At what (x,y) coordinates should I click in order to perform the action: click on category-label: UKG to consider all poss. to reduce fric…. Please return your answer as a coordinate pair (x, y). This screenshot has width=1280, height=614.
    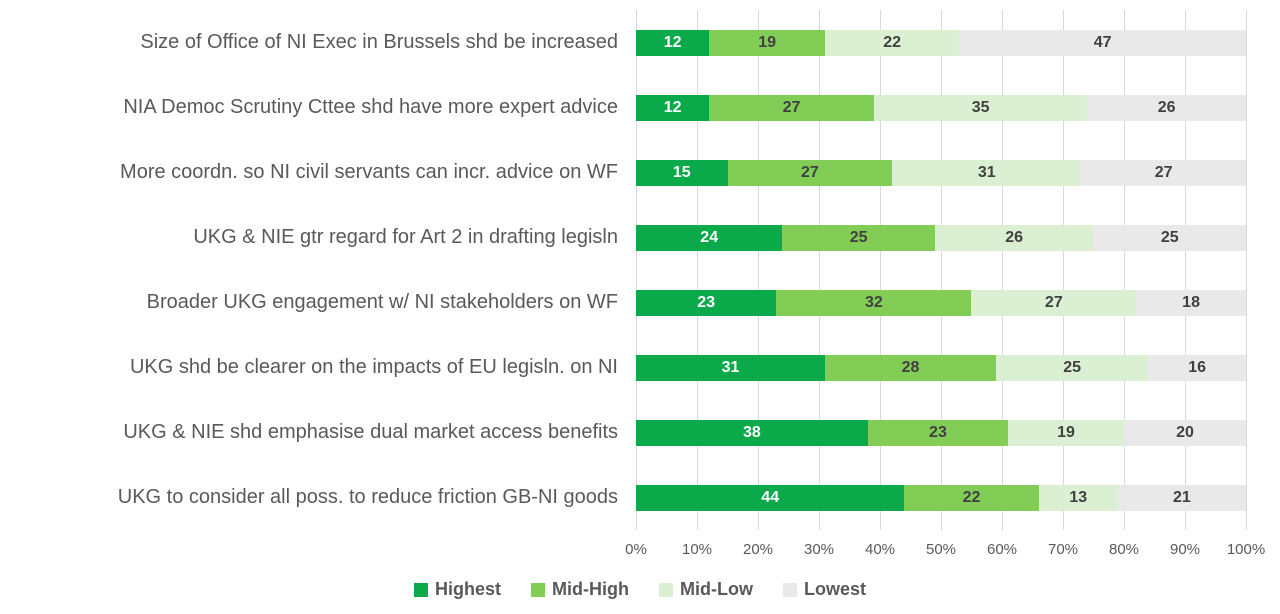
    Looking at the image, I should click on (367, 497).